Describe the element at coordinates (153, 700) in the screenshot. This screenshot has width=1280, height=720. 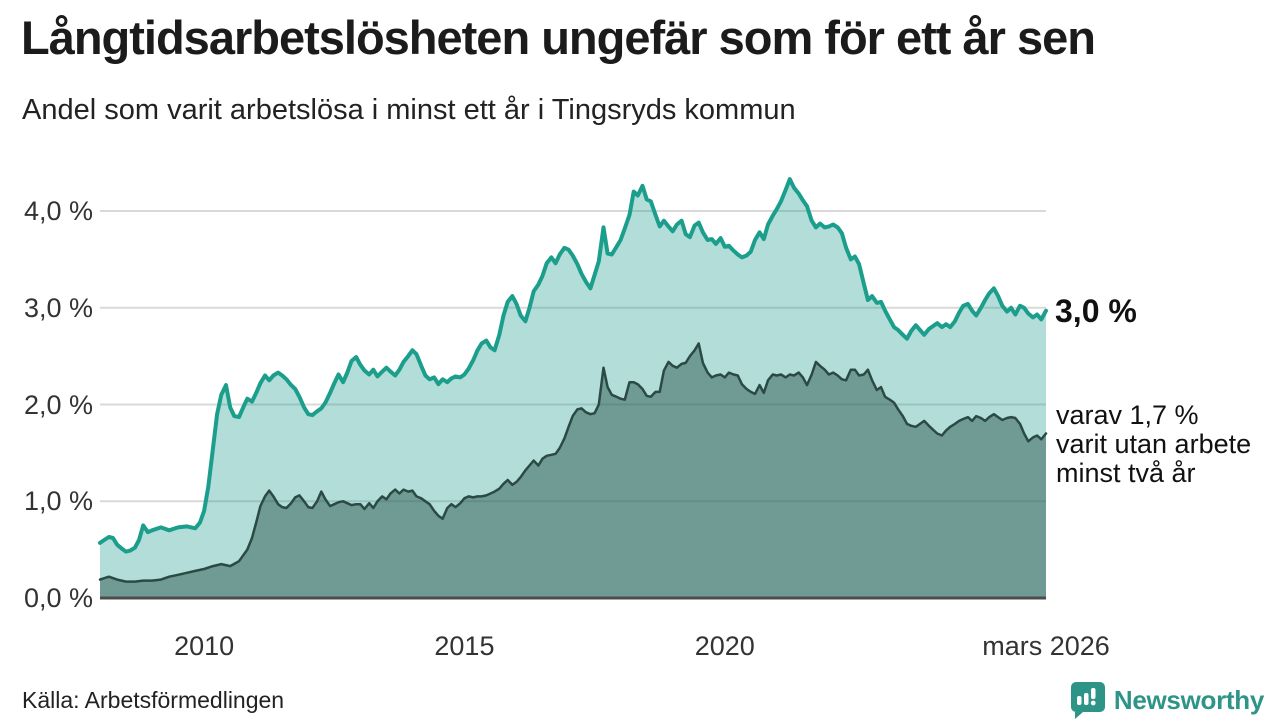
I see `source-note: Källa: Arbetsförmedlingen` at that location.